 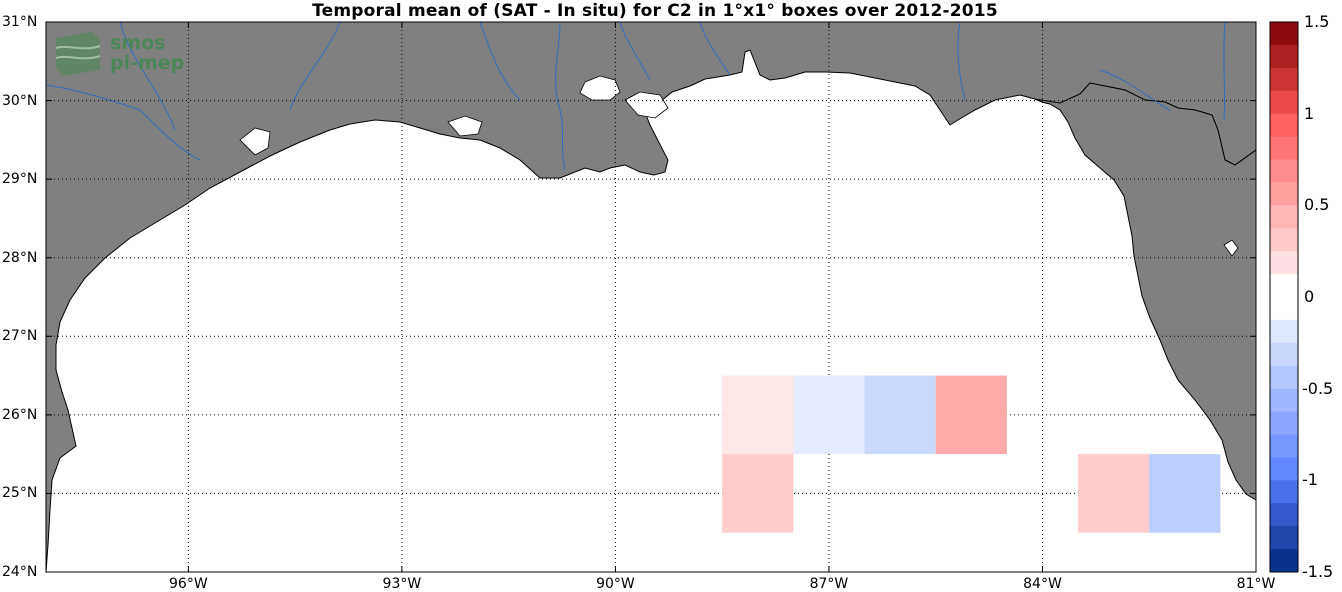 I want to click on bay-vermilion, so click(x=465, y=126).